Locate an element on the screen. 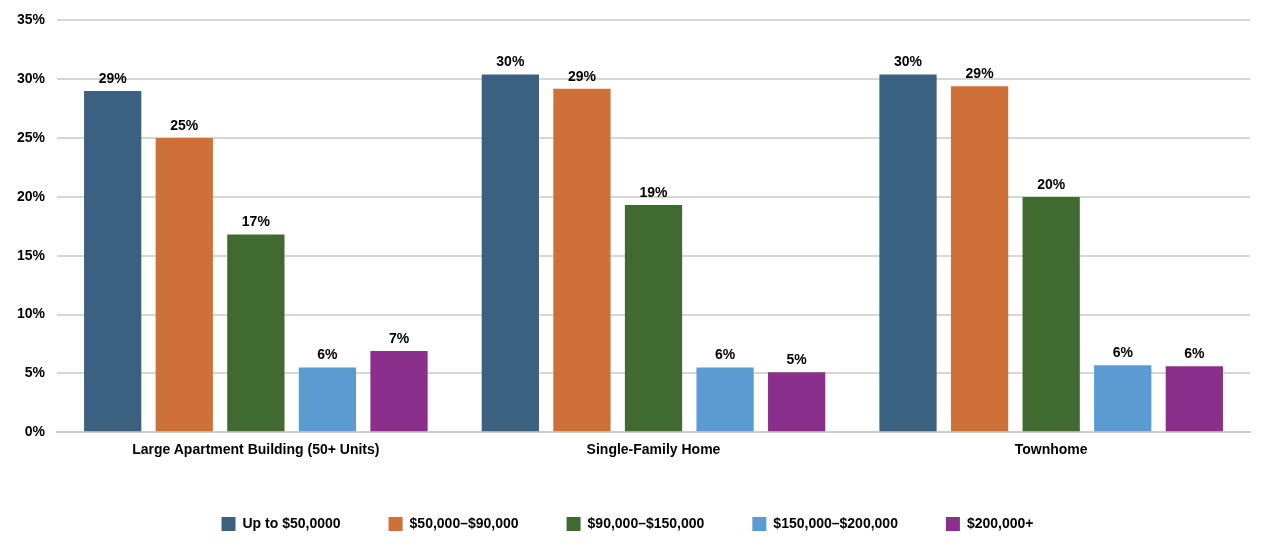 The height and width of the screenshot is (543, 1265). y-tick-label: 5% is located at coordinates (35, 372).